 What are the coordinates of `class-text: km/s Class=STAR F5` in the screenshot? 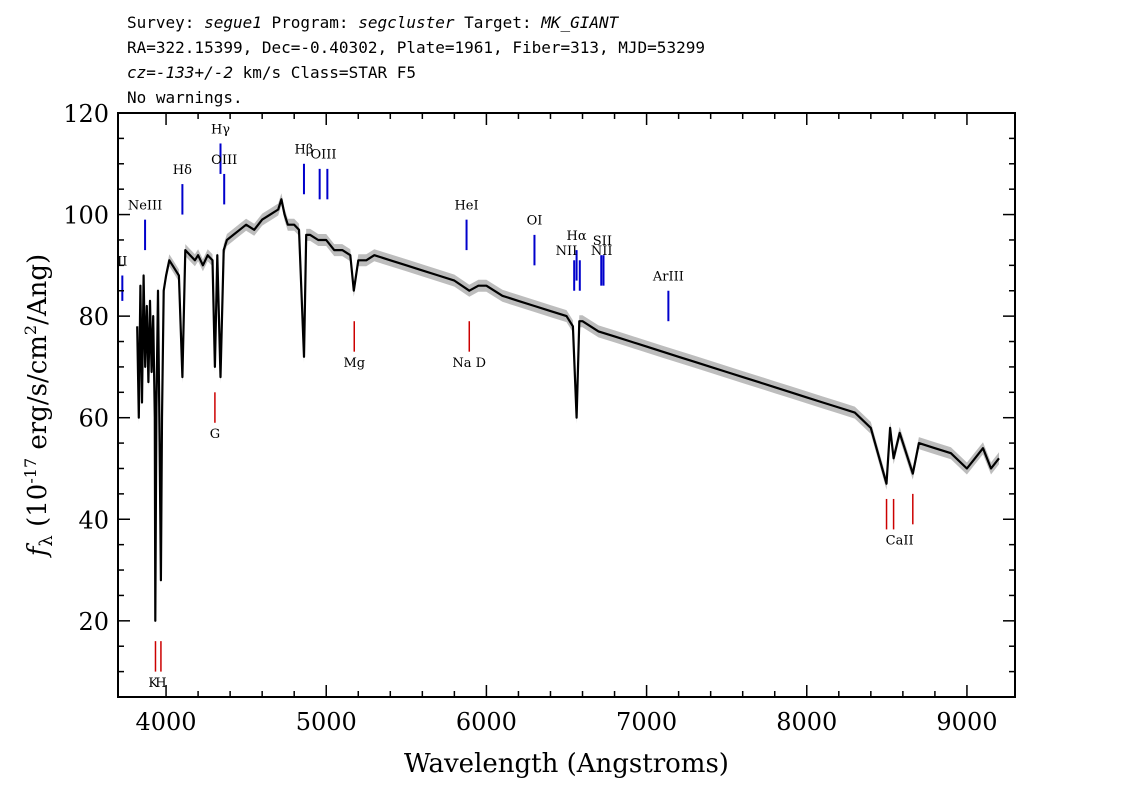 It's located at (324, 72).